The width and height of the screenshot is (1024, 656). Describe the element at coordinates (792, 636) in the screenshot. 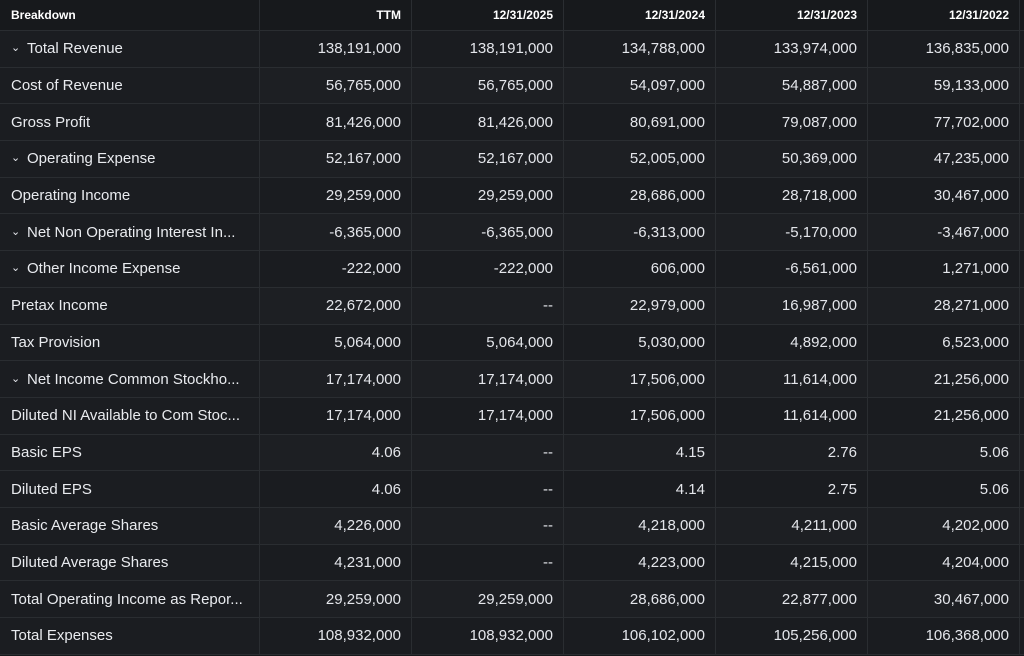

I see `row-value: 105,256,000` at that location.